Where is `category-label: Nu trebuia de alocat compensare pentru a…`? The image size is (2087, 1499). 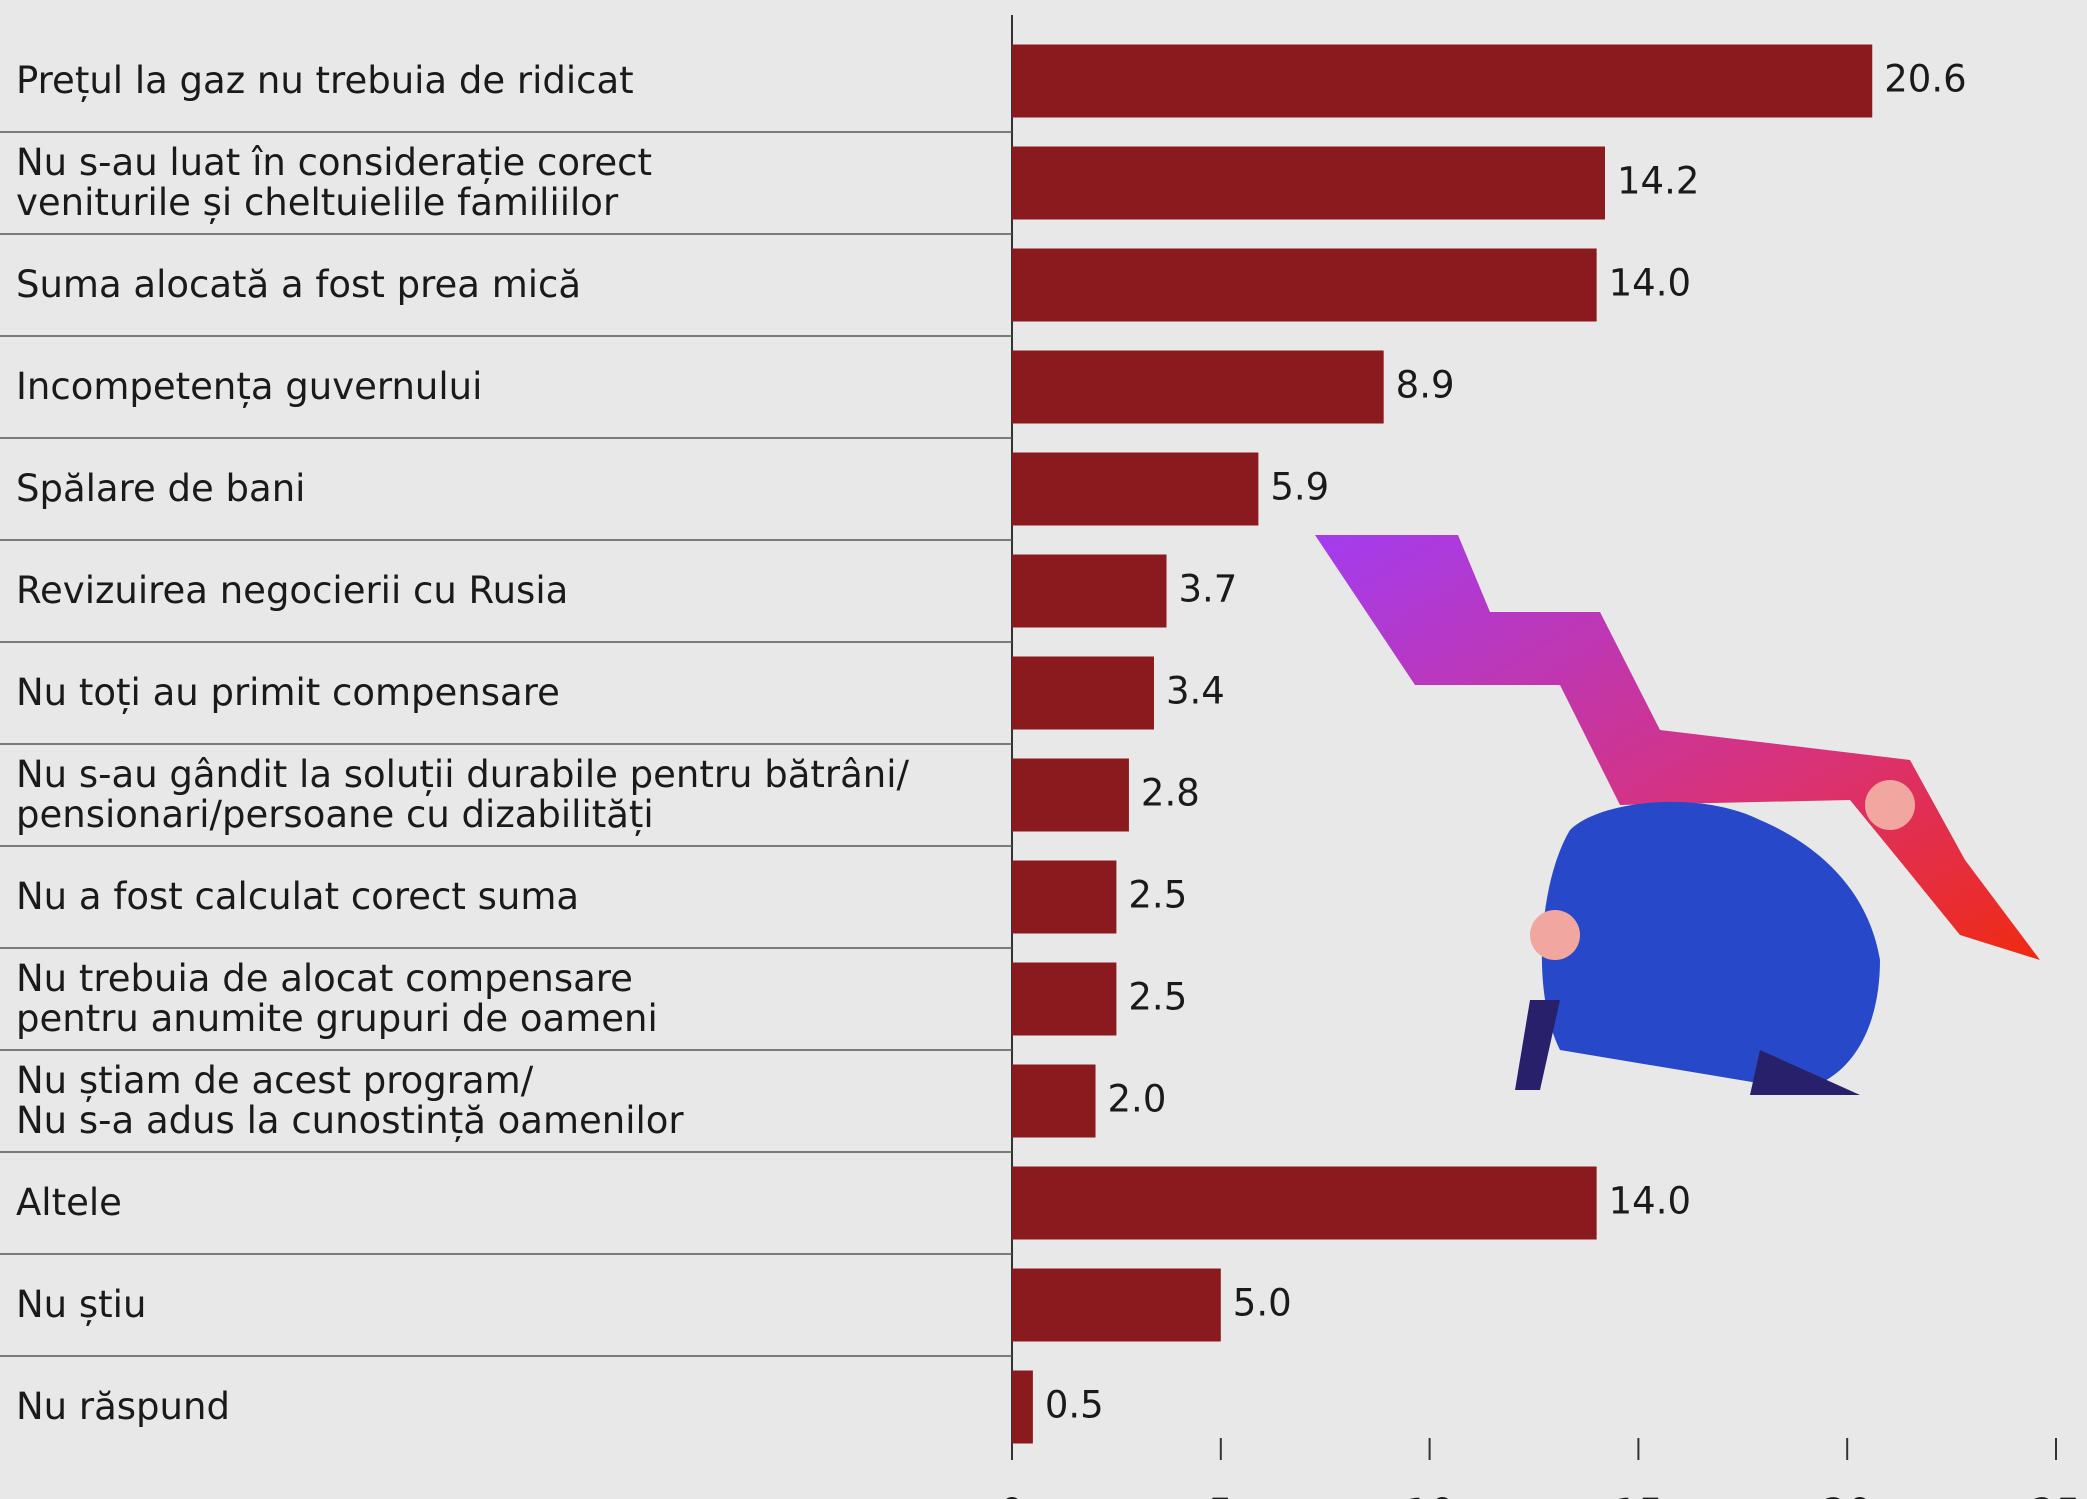 category-label: Nu trebuia de alocat compensare pentru a… is located at coordinates (337, 998).